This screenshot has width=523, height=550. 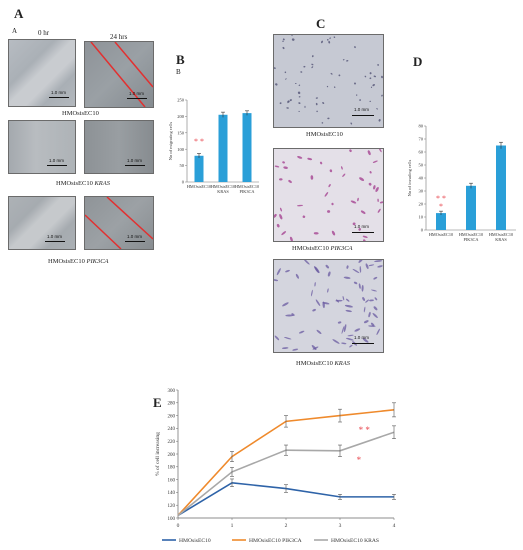 What do you see at coordinates (421, 191) in the screenshot?
I see `chart-d-y-tick-label: 30` at bounding box center [421, 191].